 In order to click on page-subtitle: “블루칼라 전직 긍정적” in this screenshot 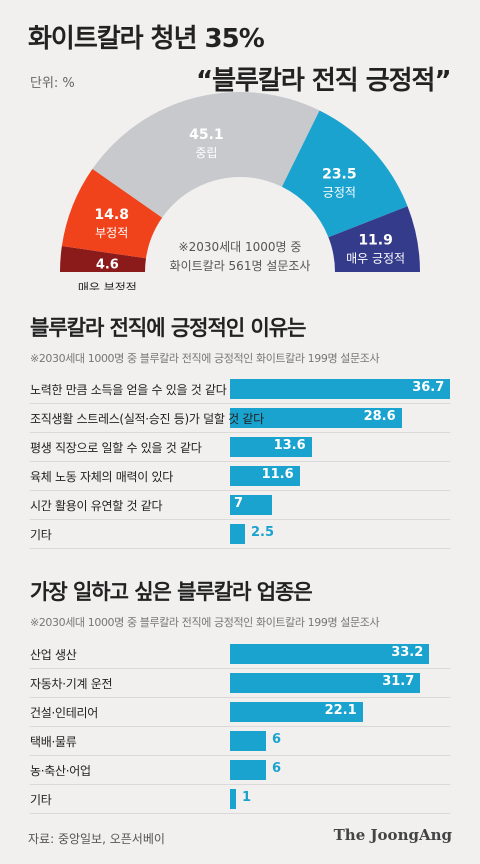, I will do `click(324, 81)`.